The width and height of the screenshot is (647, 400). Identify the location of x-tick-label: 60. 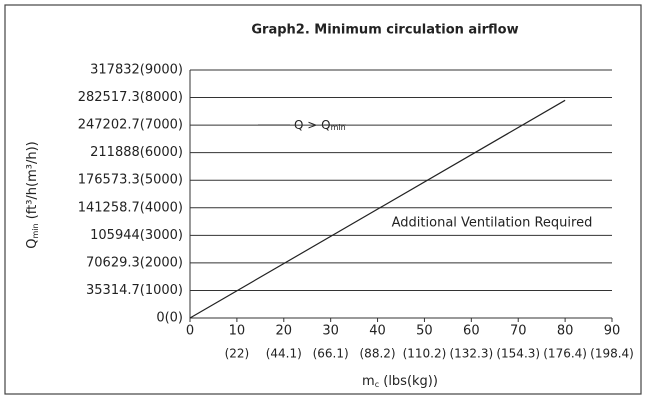
(471, 331).